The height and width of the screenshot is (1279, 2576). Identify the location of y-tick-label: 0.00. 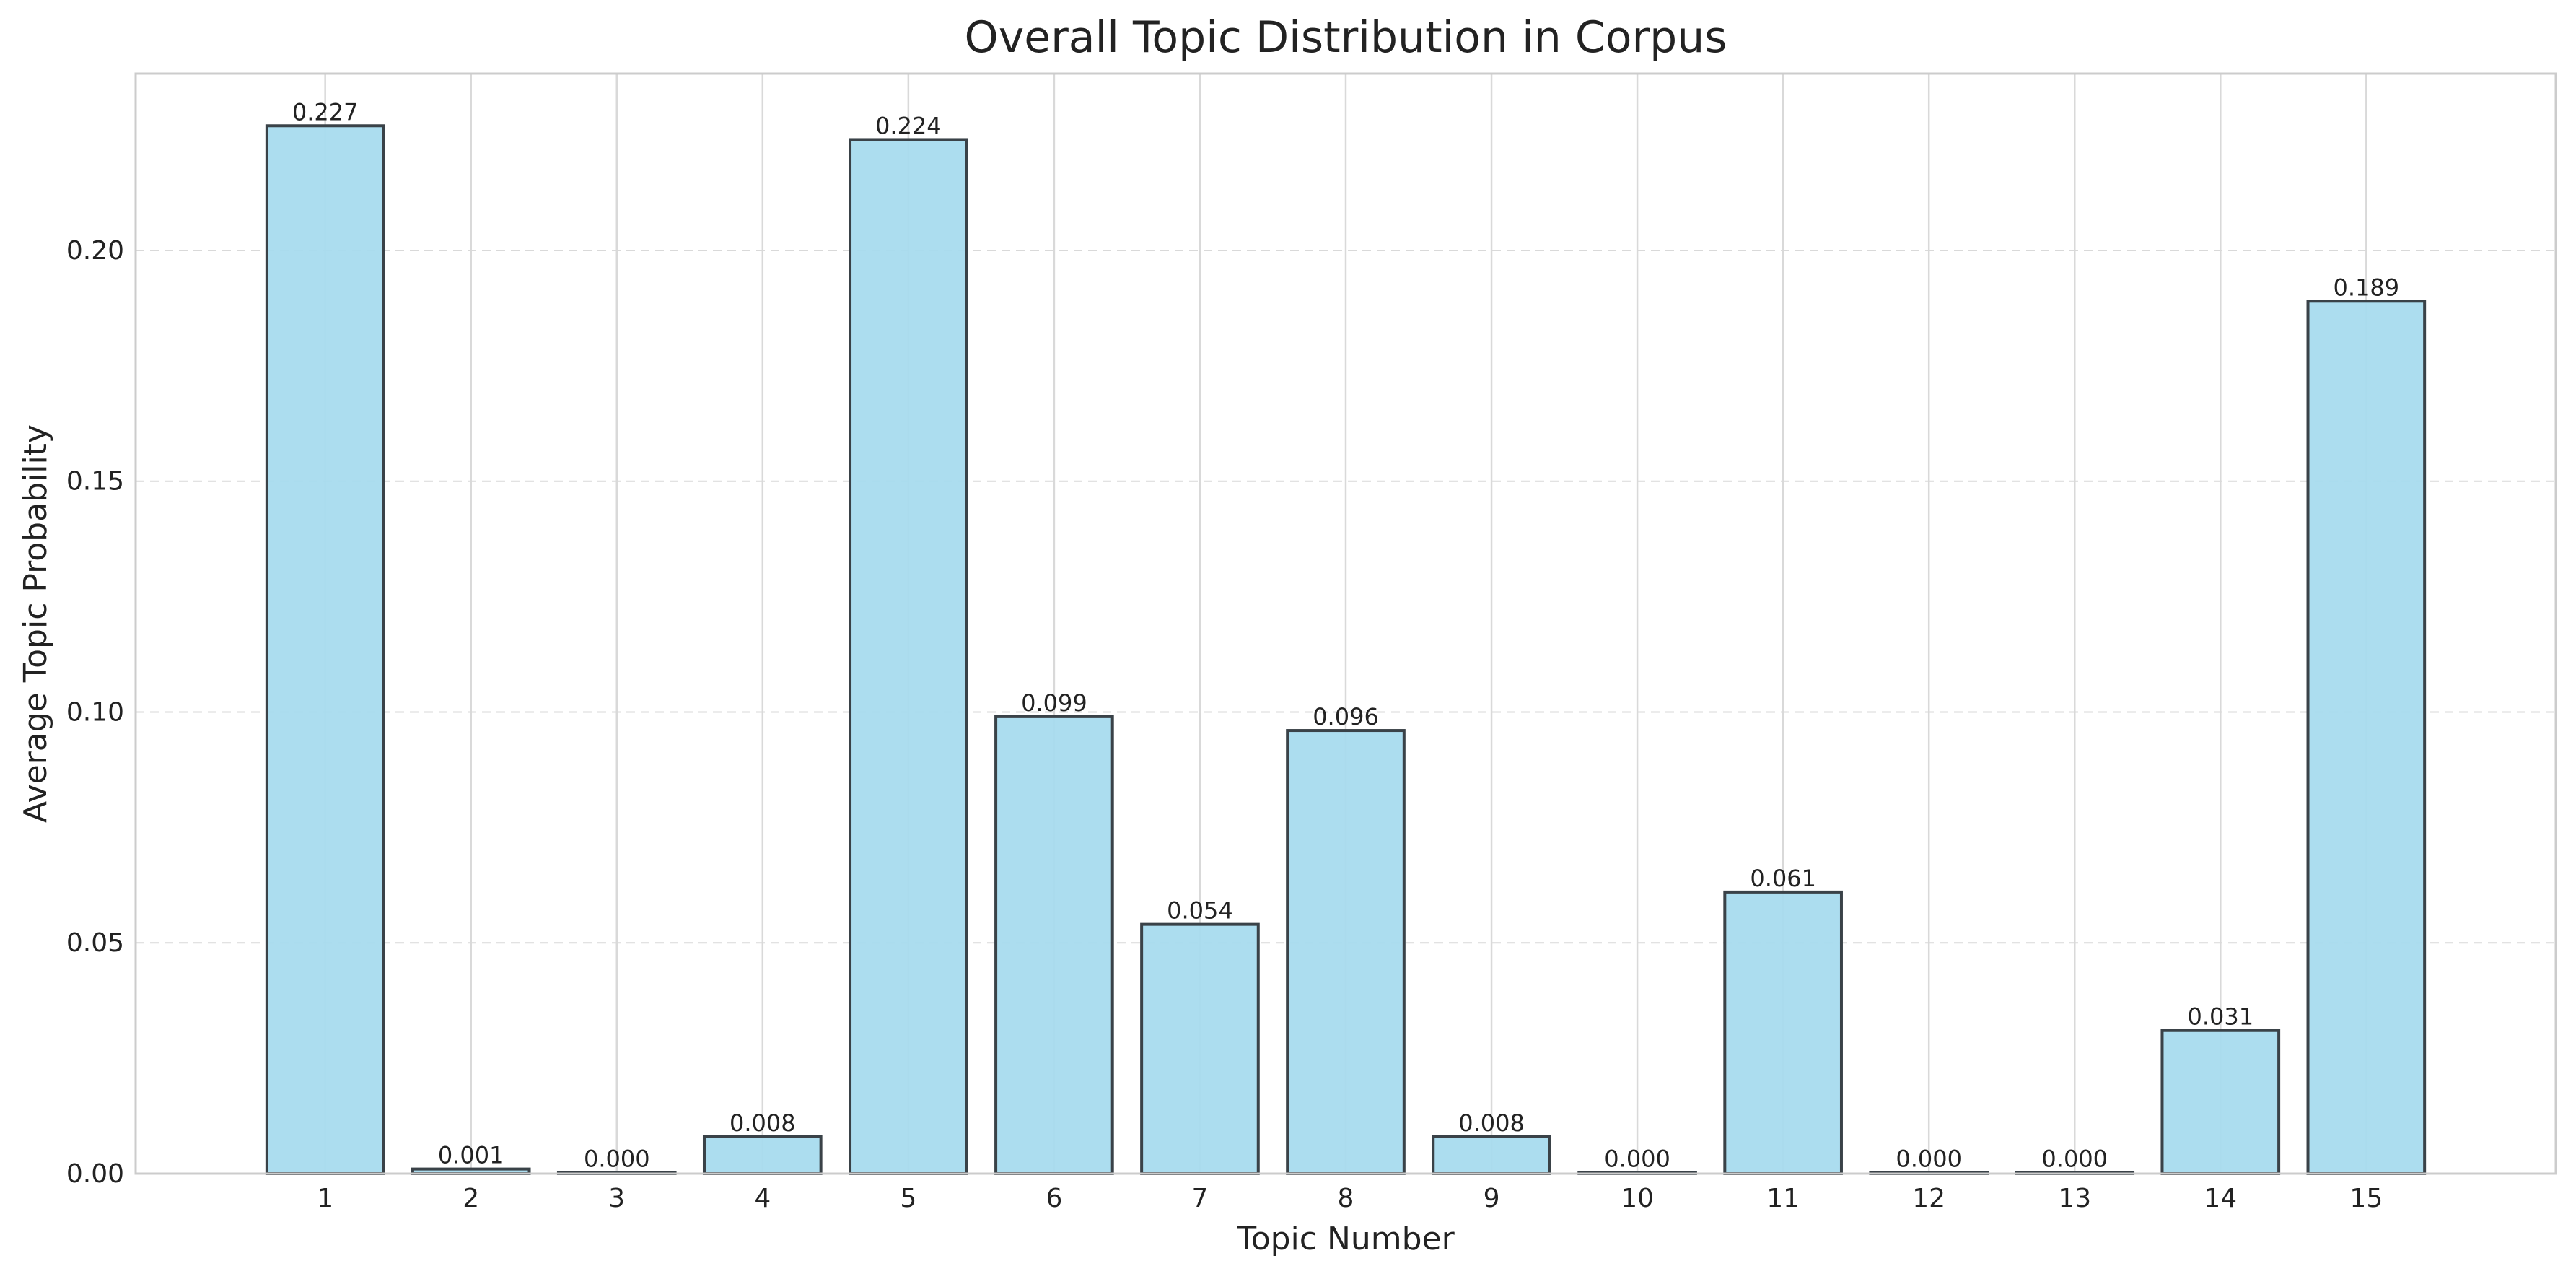
(95, 1174).